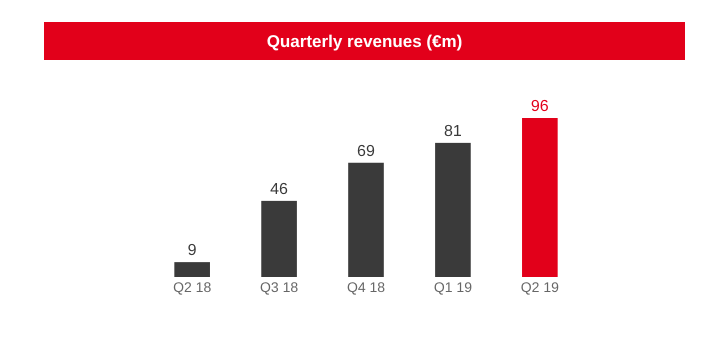 The height and width of the screenshot is (342, 722). Describe the element at coordinates (192, 251) in the screenshot. I see `data-label: 9` at that location.